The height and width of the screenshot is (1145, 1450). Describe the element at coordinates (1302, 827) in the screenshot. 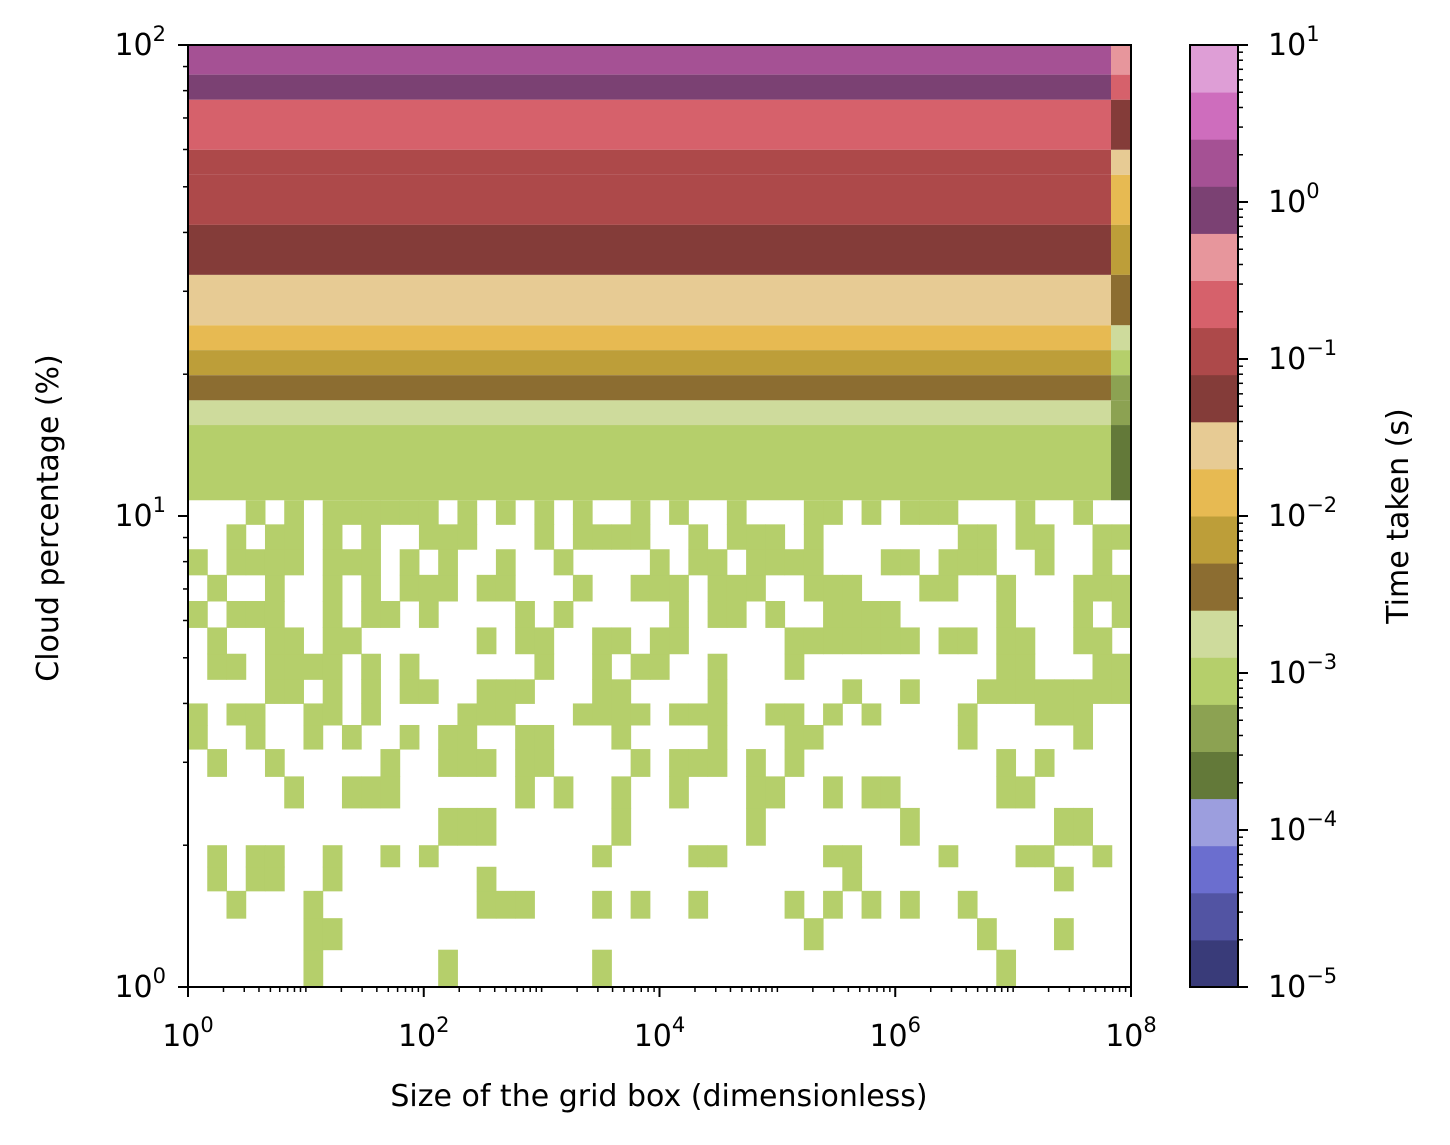

I see `tick-label: 10⁻⁴` at that location.